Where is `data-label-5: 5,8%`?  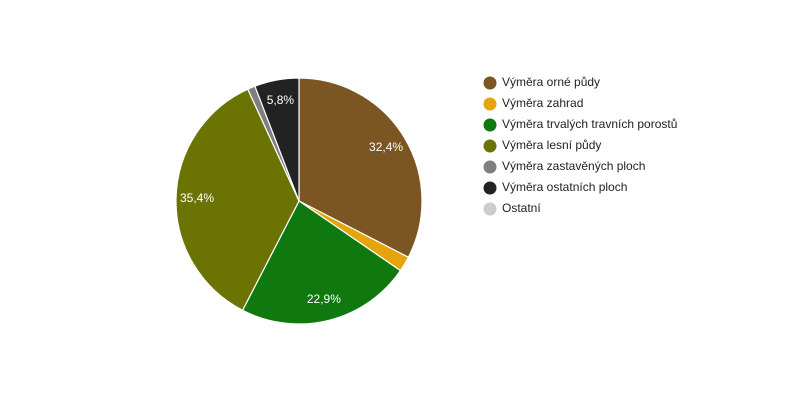 data-label-5: 5,8% is located at coordinates (281, 100).